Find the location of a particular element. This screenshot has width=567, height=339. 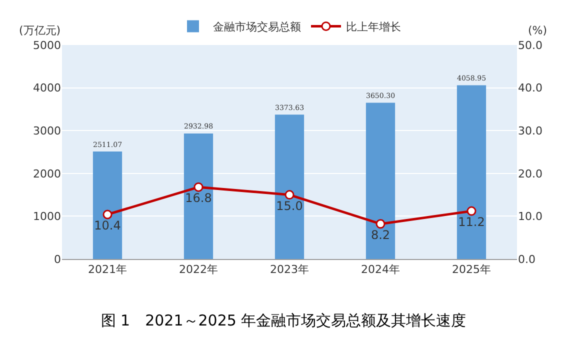

text: 图 1 2021～2025 年金融市场交易总额及其增长速度 is located at coordinates (283, 320).